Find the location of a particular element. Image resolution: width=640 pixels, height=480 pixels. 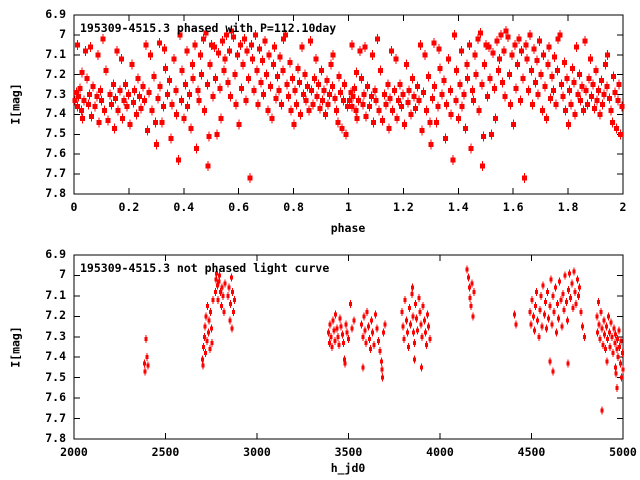

bottom-y-axis-label: I[mag] is located at coordinates (15, 347).